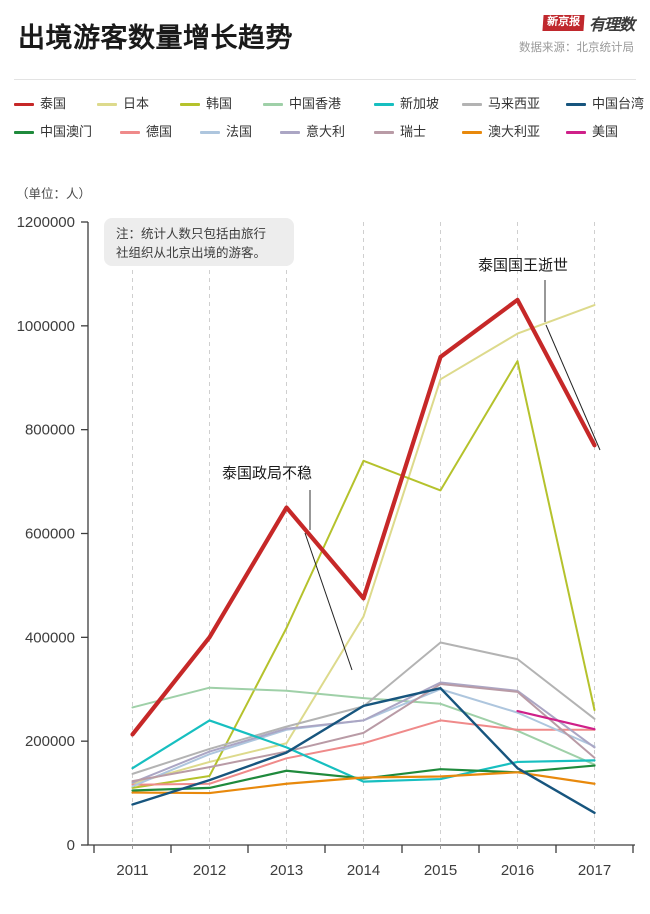  I want to click on x-tick-label-2014: 2014, so click(363, 870).